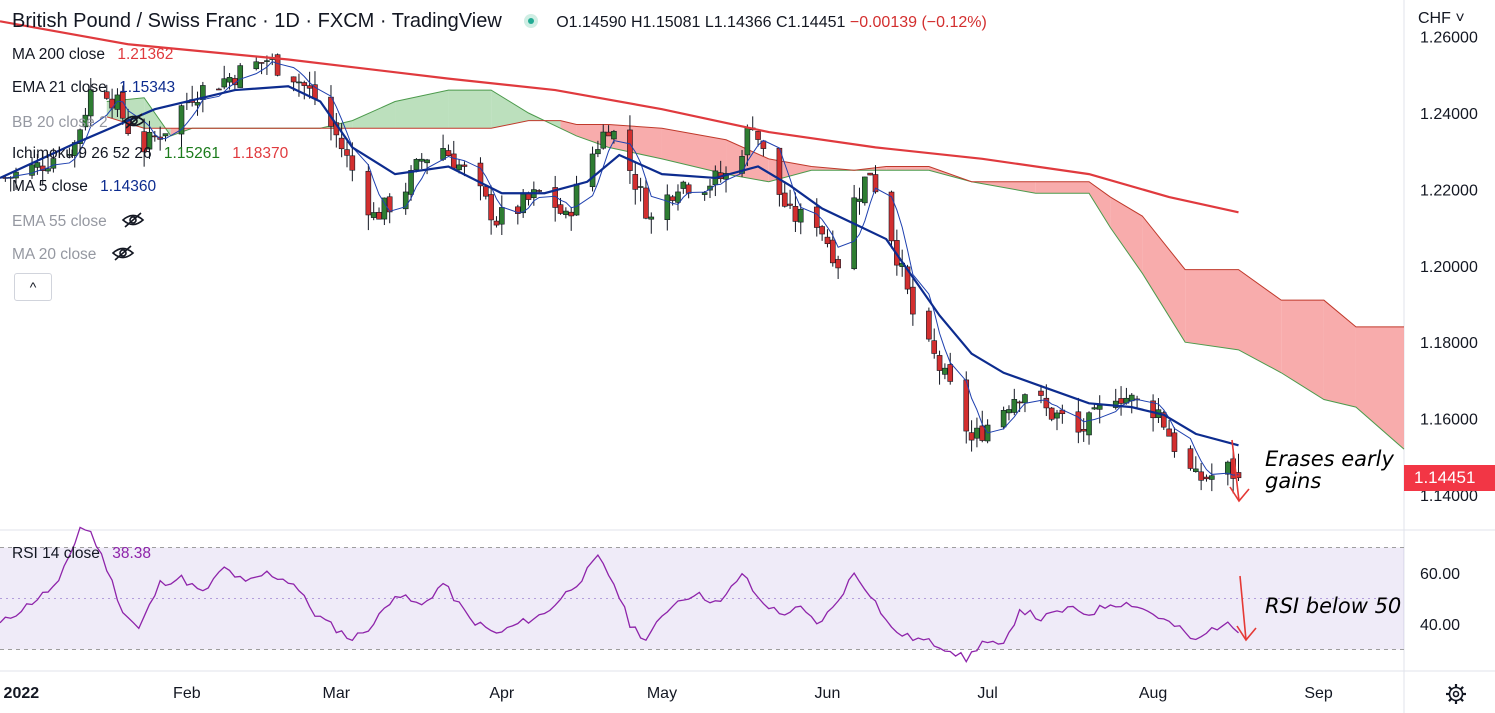 This screenshot has width=1495, height=713. Describe the element at coordinates (1333, 606) in the screenshot. I see `annotation-rsi: RSI below 50` at that location.